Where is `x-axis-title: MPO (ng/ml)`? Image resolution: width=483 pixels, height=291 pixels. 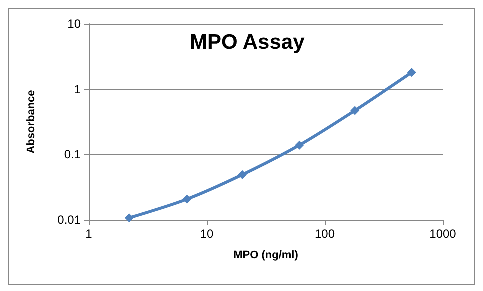 x-axis-title: MPO (ng/ml) is located at coordinates (266, 256).